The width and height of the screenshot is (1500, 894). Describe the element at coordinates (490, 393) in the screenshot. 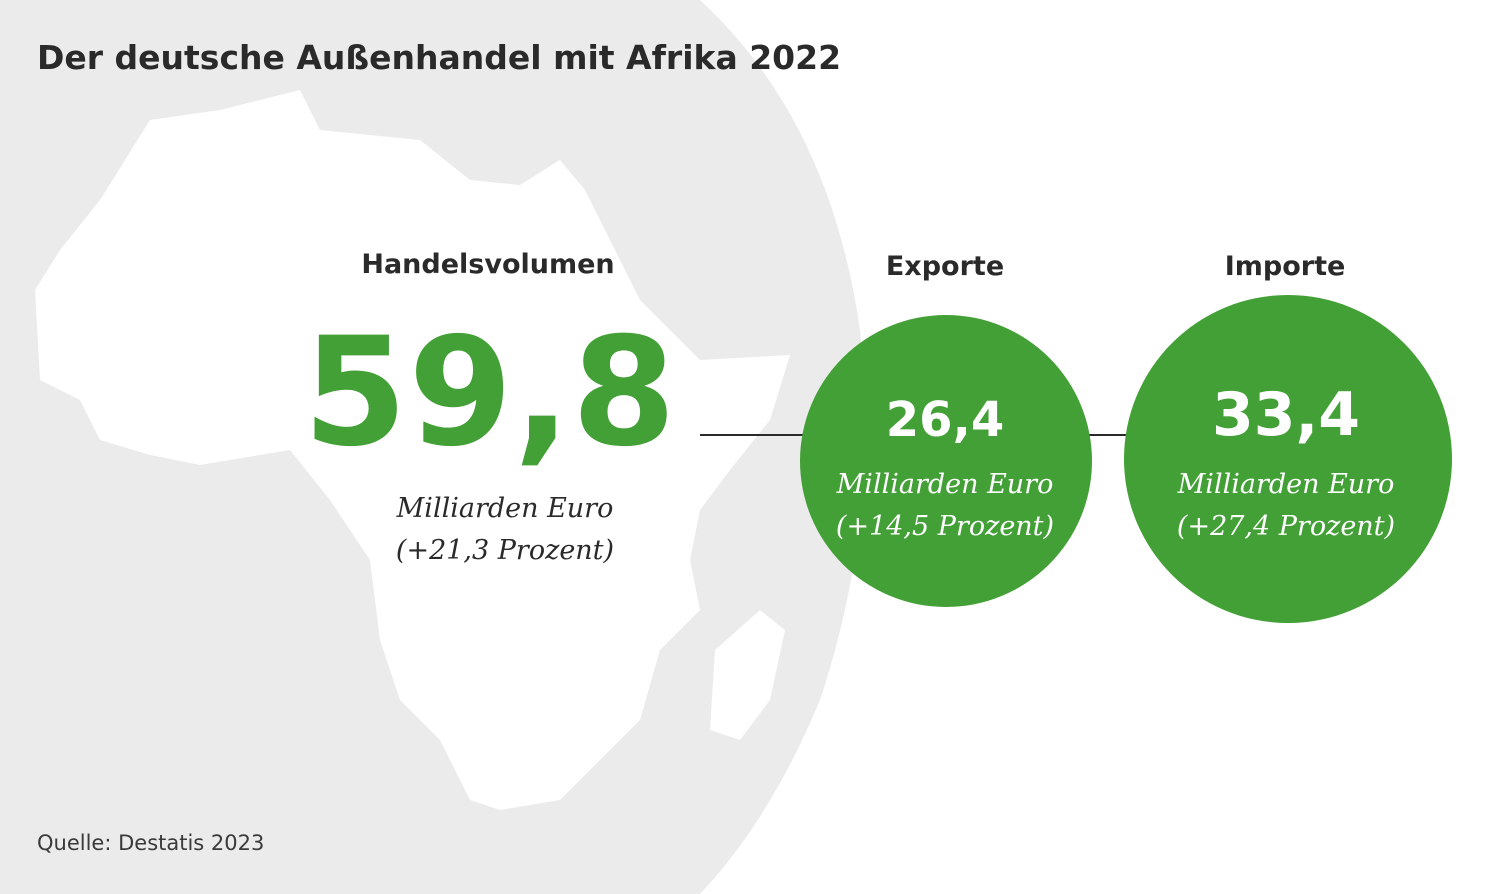

I see `handelsvolumen-value: 59,8` at that location.